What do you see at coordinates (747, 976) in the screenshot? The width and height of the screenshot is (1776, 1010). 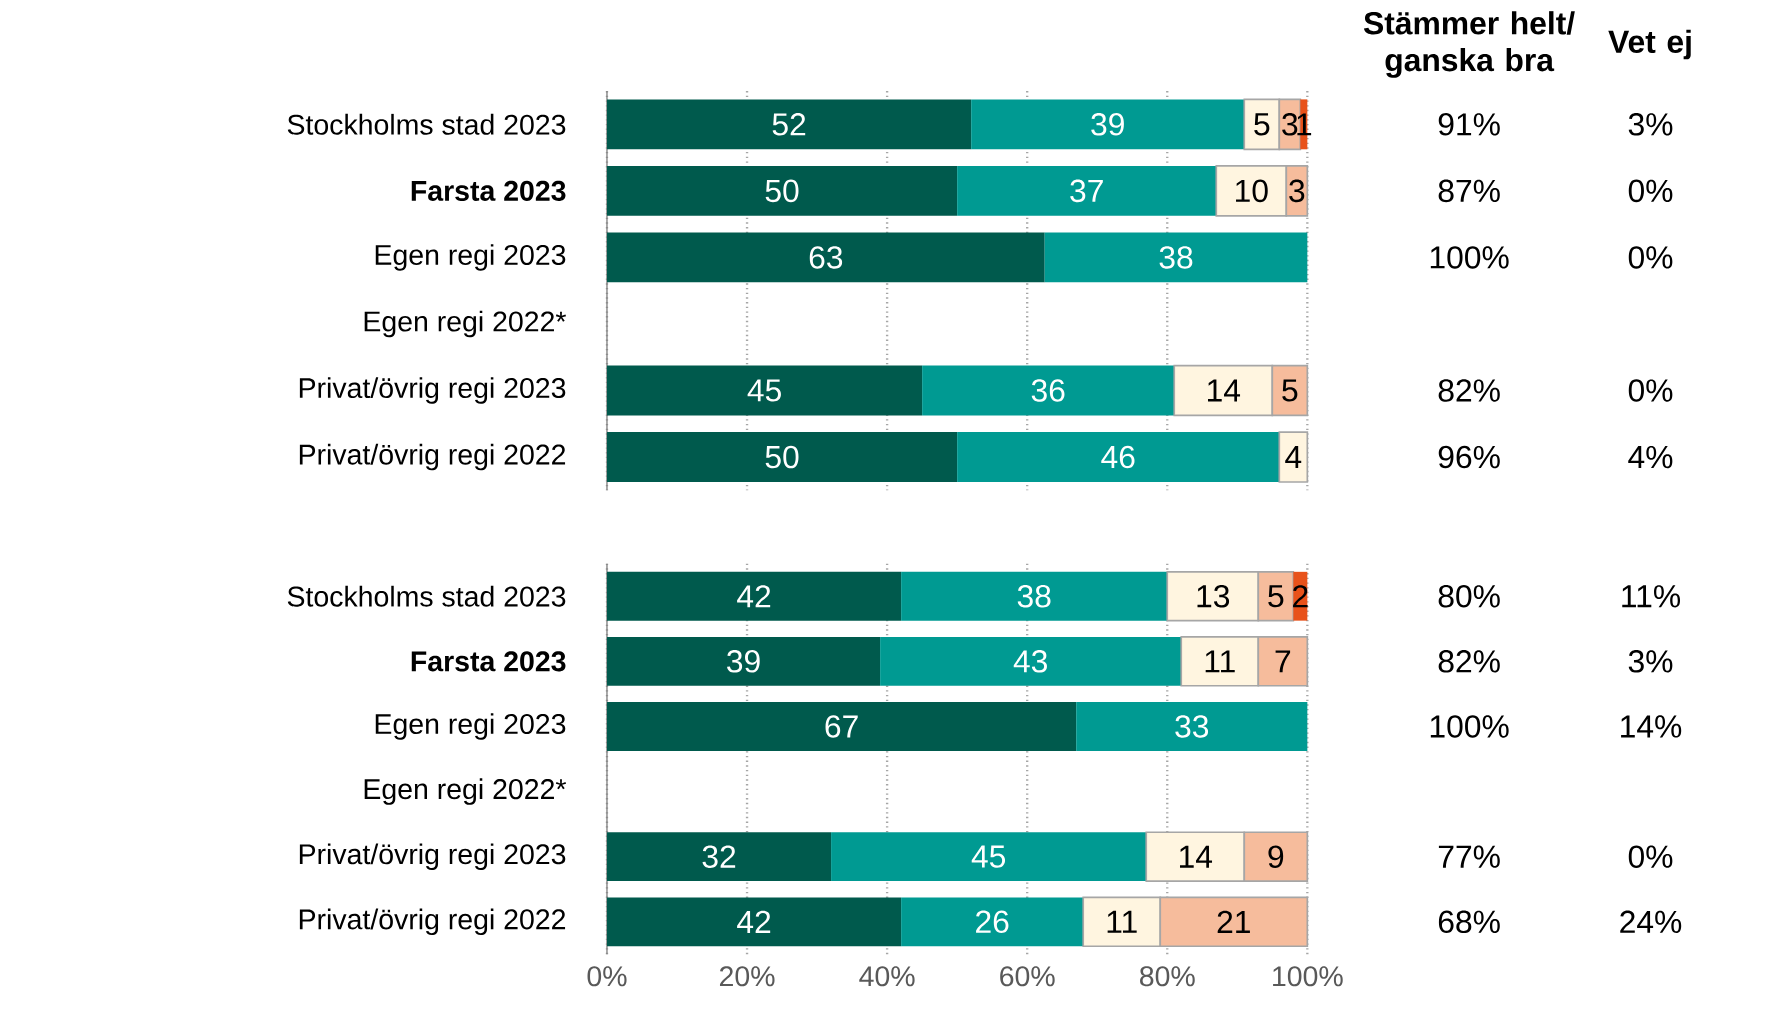 I see `x-tick-label: 20%` at bounding box center [747, 976].